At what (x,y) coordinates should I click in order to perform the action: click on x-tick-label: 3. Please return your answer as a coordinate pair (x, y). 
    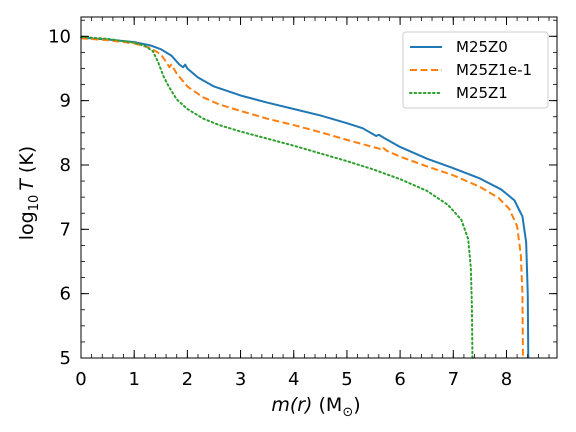
    Looking at the image, I should click on (240, 379).